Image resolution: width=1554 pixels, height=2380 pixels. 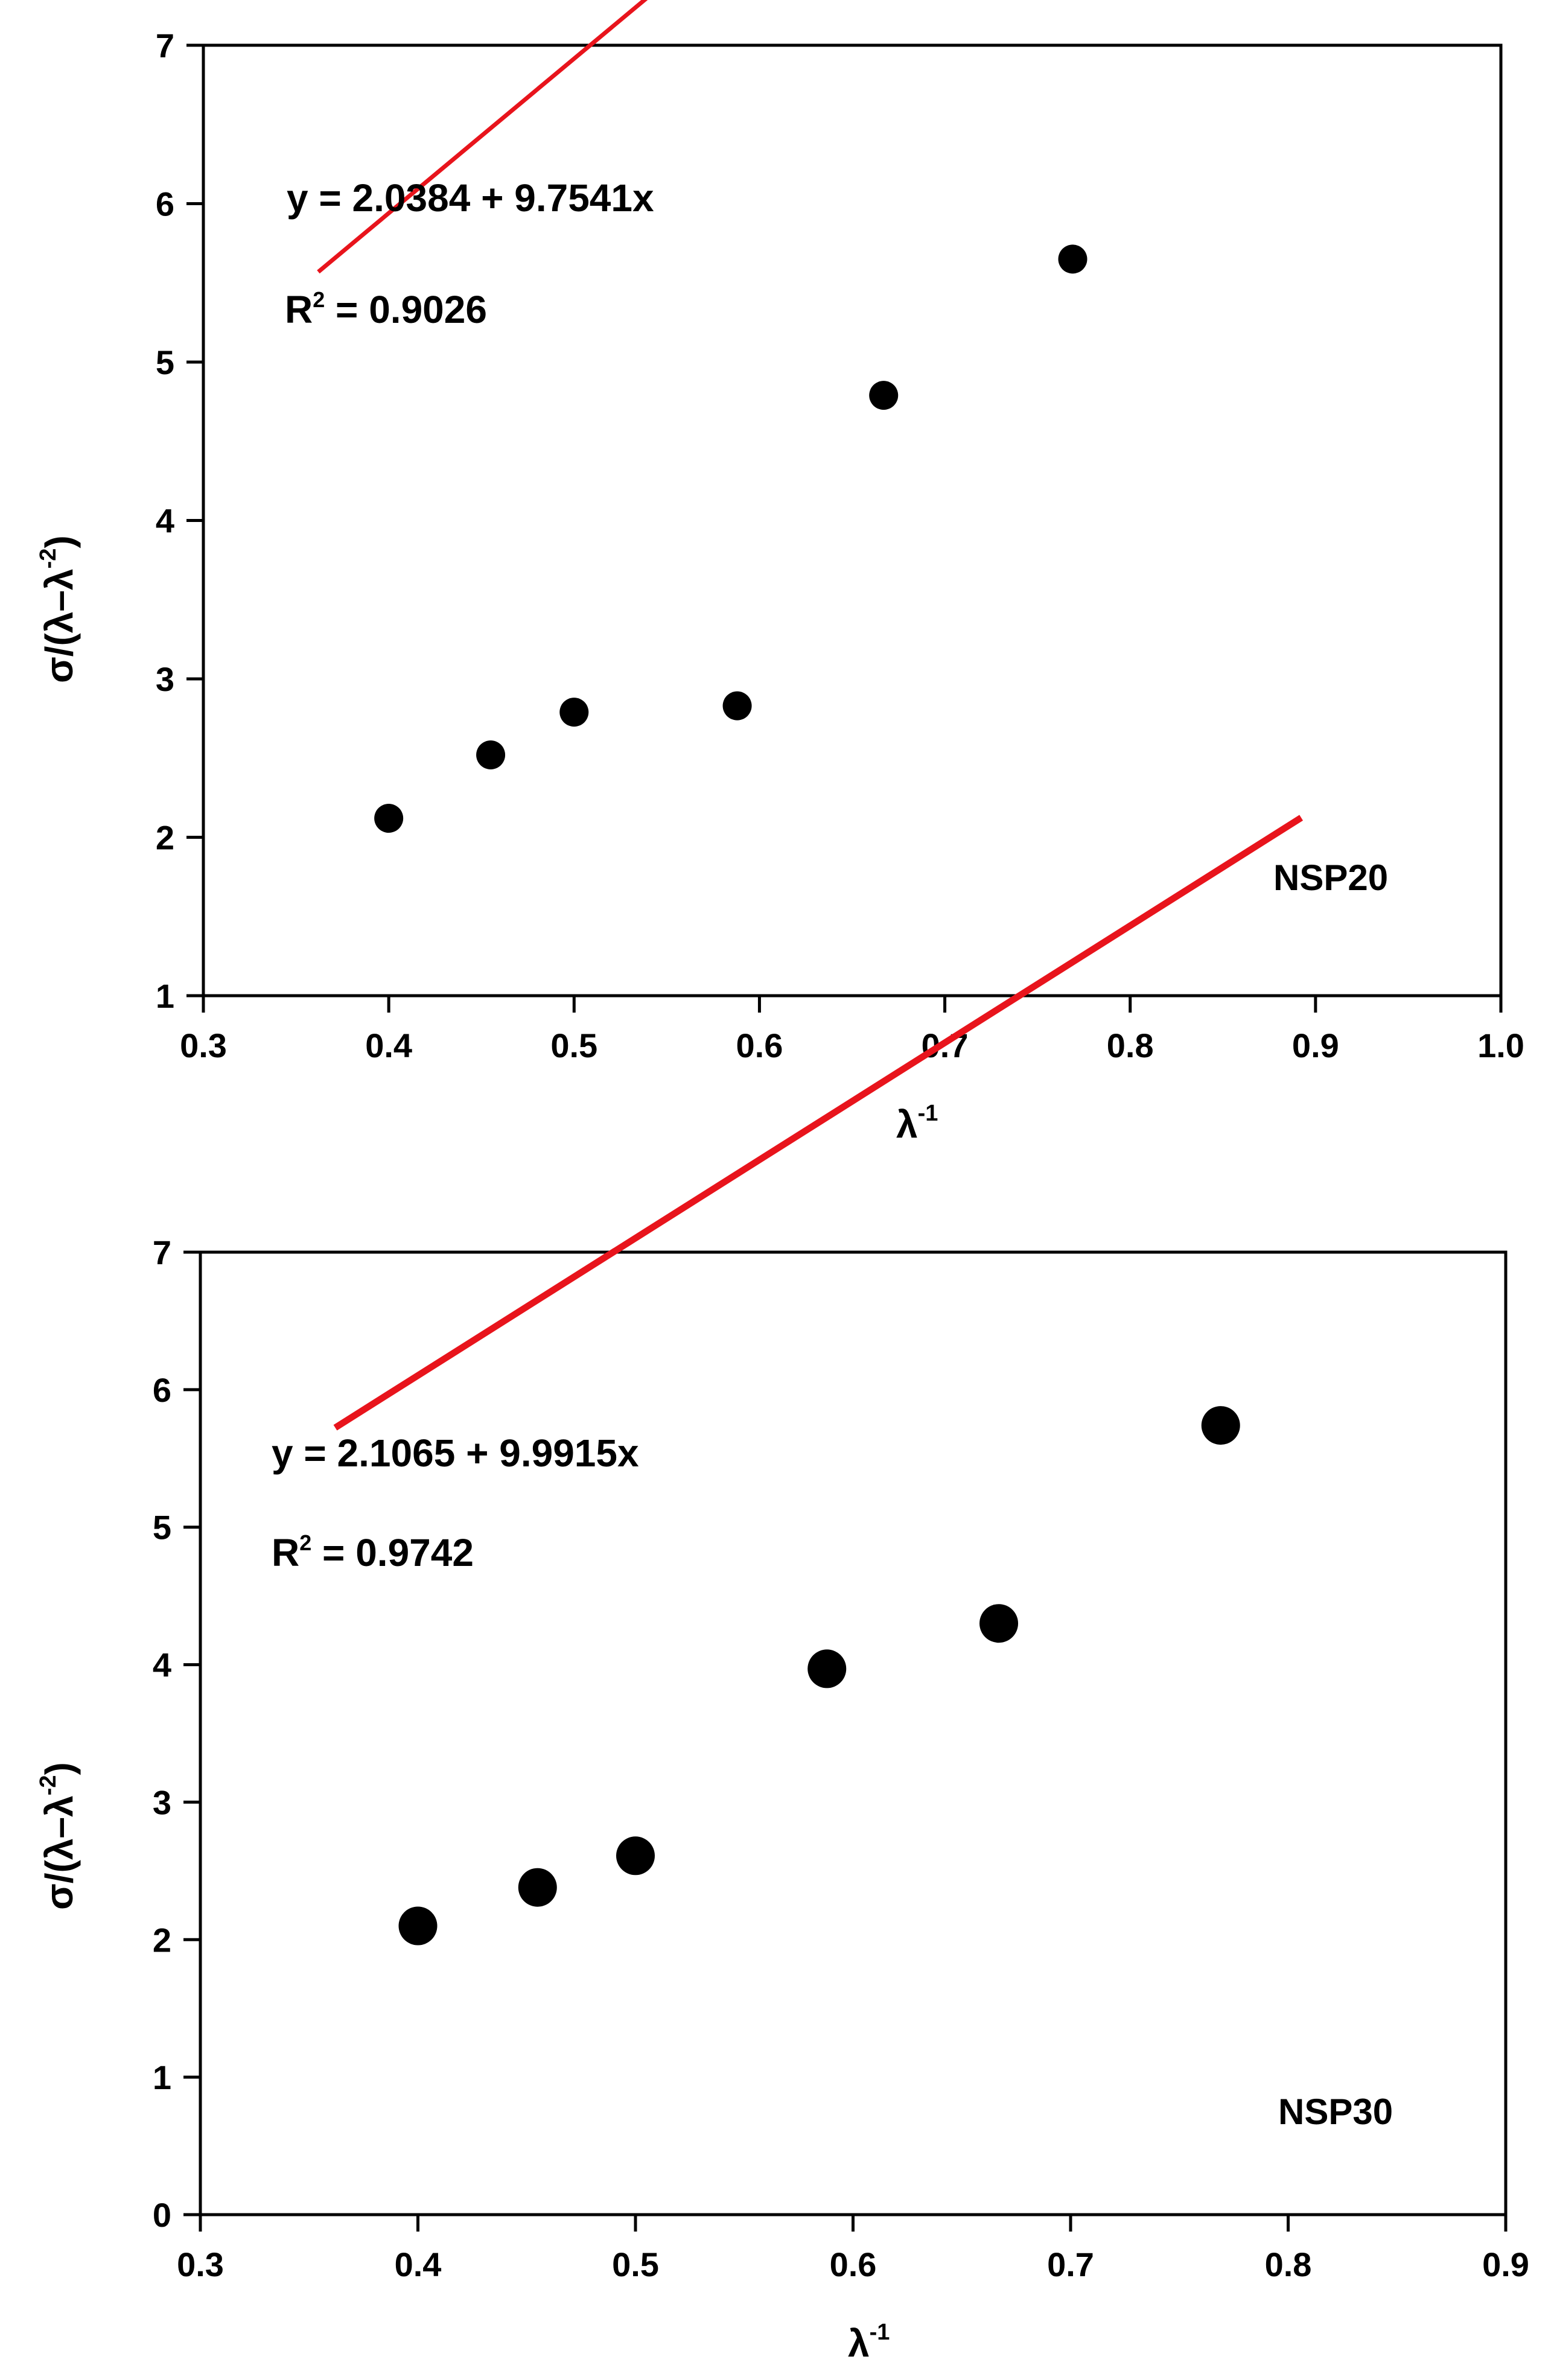 I want to click on x-tick-label: 1.0, so click(x=1500, y=1045).